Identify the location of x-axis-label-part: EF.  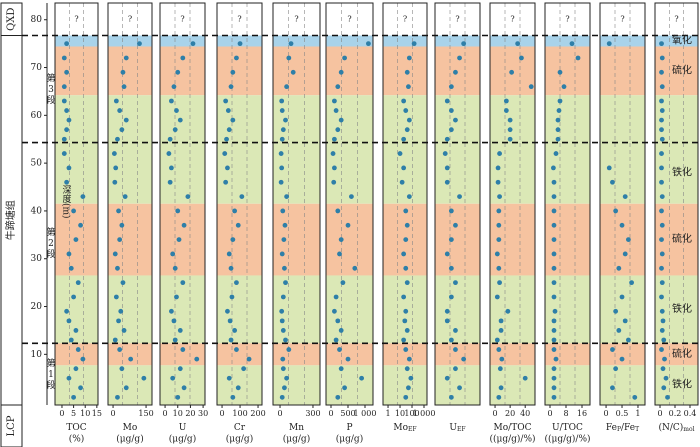
(461, 429).